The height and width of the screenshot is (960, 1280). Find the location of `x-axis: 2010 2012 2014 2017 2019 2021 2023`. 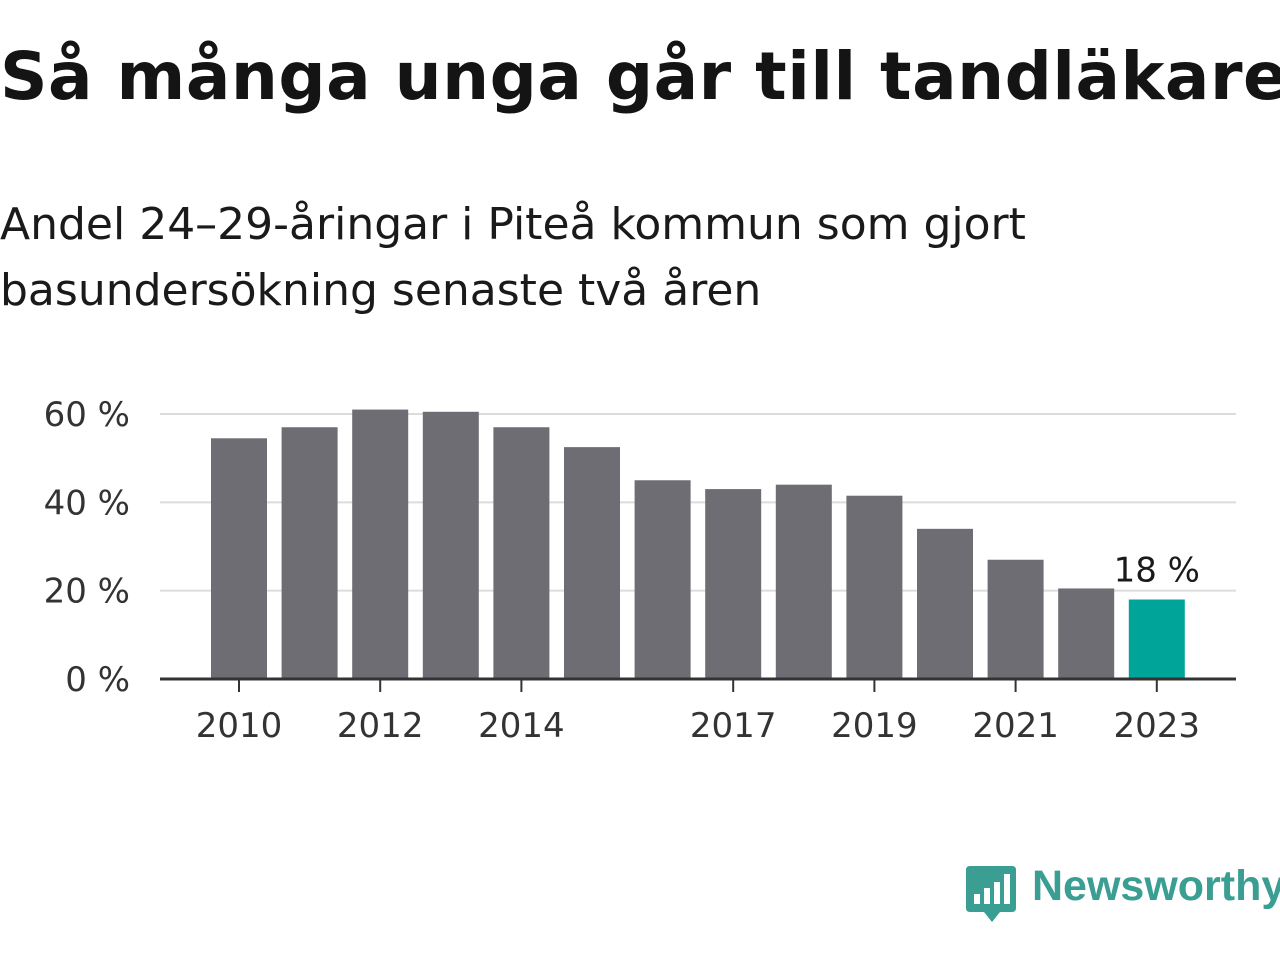

x-axis: 2010 2012 2014 2017 2019 2021 2023 is located at coordinates (698, 711).